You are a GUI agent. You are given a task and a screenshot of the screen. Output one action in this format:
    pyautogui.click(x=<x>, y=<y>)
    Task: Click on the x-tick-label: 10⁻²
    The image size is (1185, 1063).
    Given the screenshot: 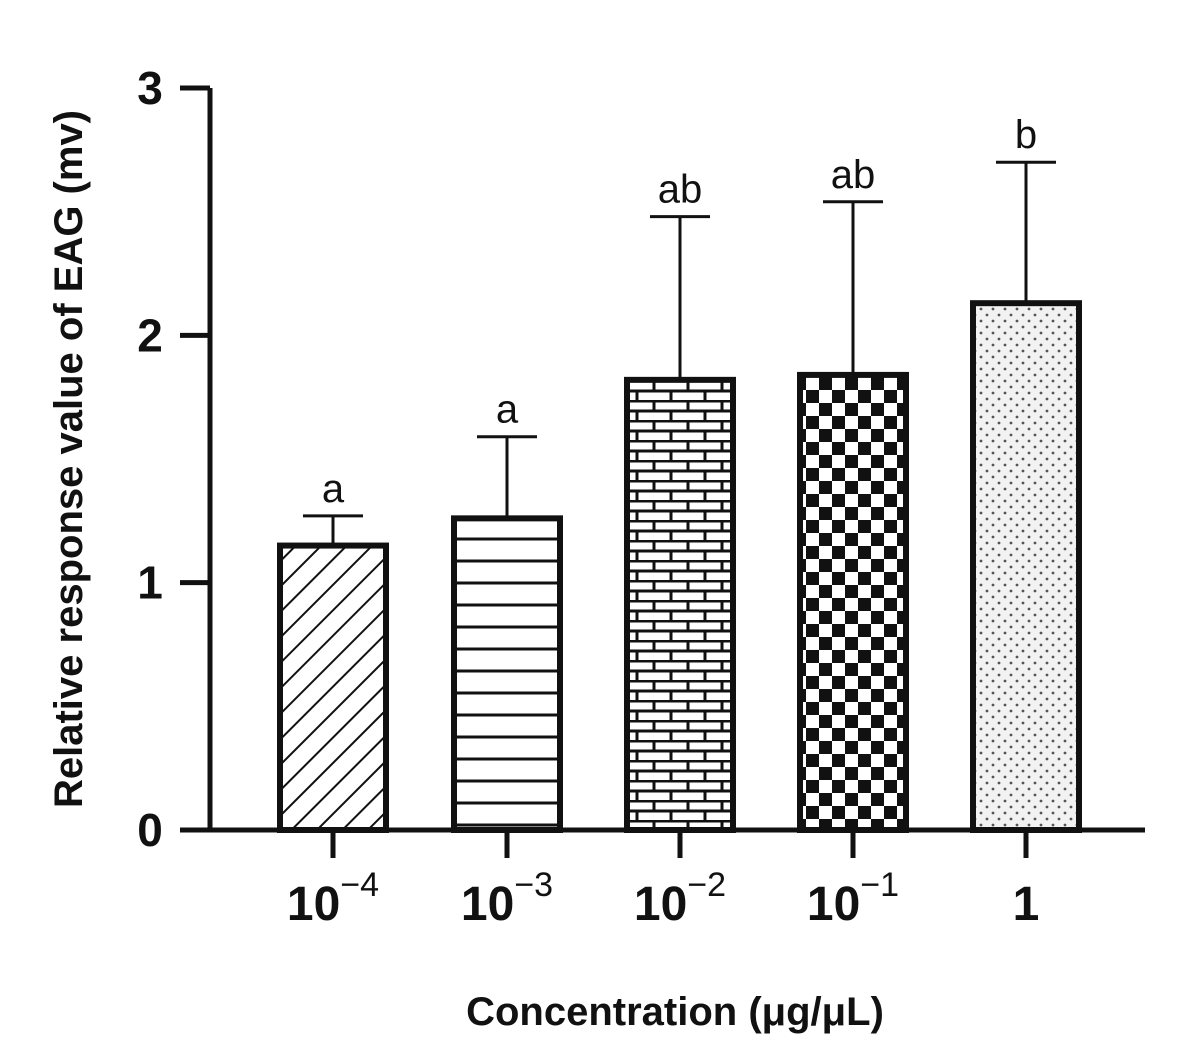 What is the action you would take?
    pyautogui.click(x=680, y=898)
    